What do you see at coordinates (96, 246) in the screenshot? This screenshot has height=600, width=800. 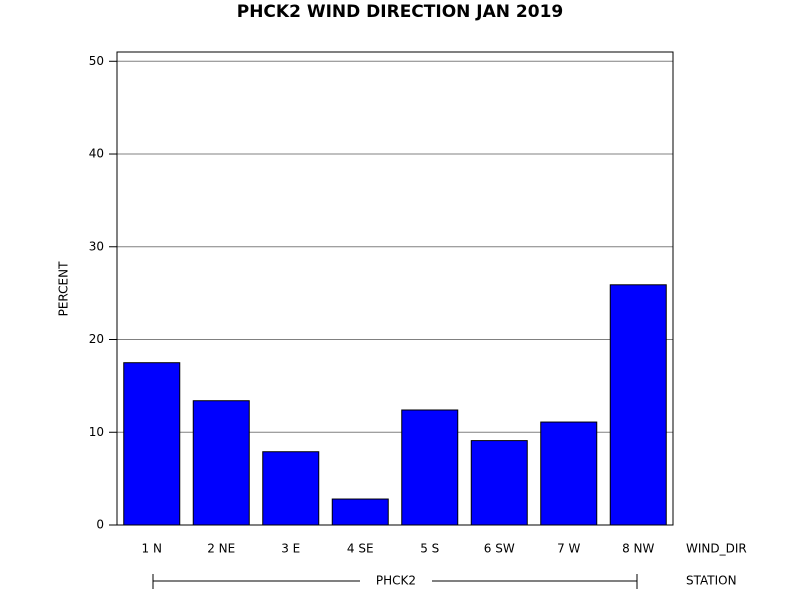 I see `y-tick-label: 30` at bounding box center [96, 246].